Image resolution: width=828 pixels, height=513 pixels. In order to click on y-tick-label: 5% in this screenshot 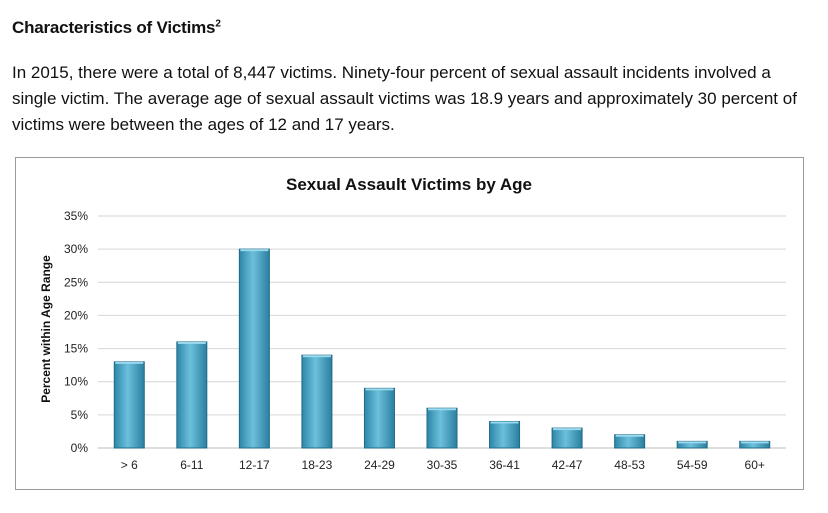, I will do `click(80, 415)`.